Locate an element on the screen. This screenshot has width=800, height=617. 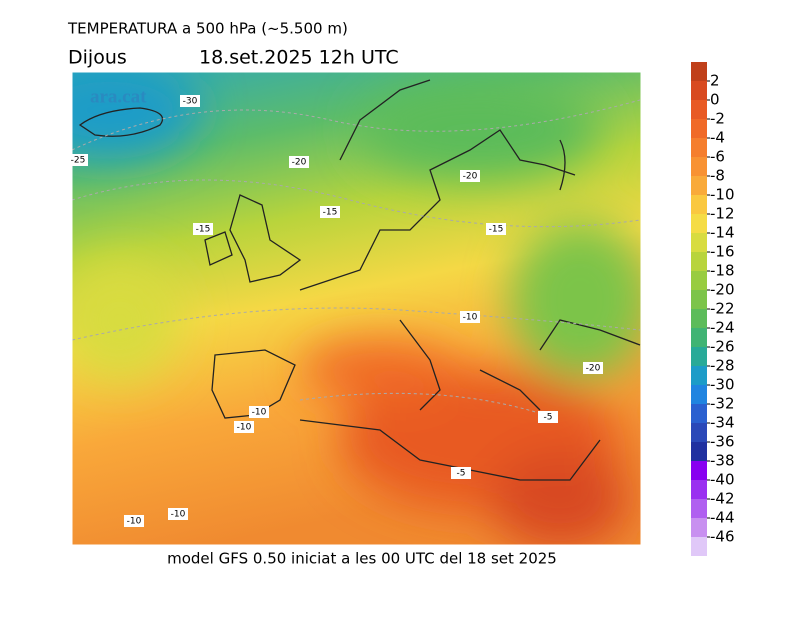
colorbar-label: -30 is located at coordinates (722, 385).